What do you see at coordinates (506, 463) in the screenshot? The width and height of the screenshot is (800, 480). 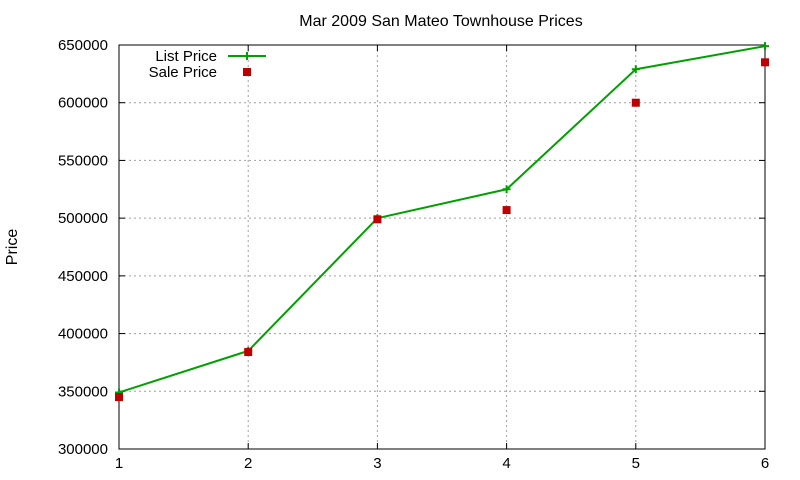 I see `x-tick-label: 4` at bounding box center [506, 463].